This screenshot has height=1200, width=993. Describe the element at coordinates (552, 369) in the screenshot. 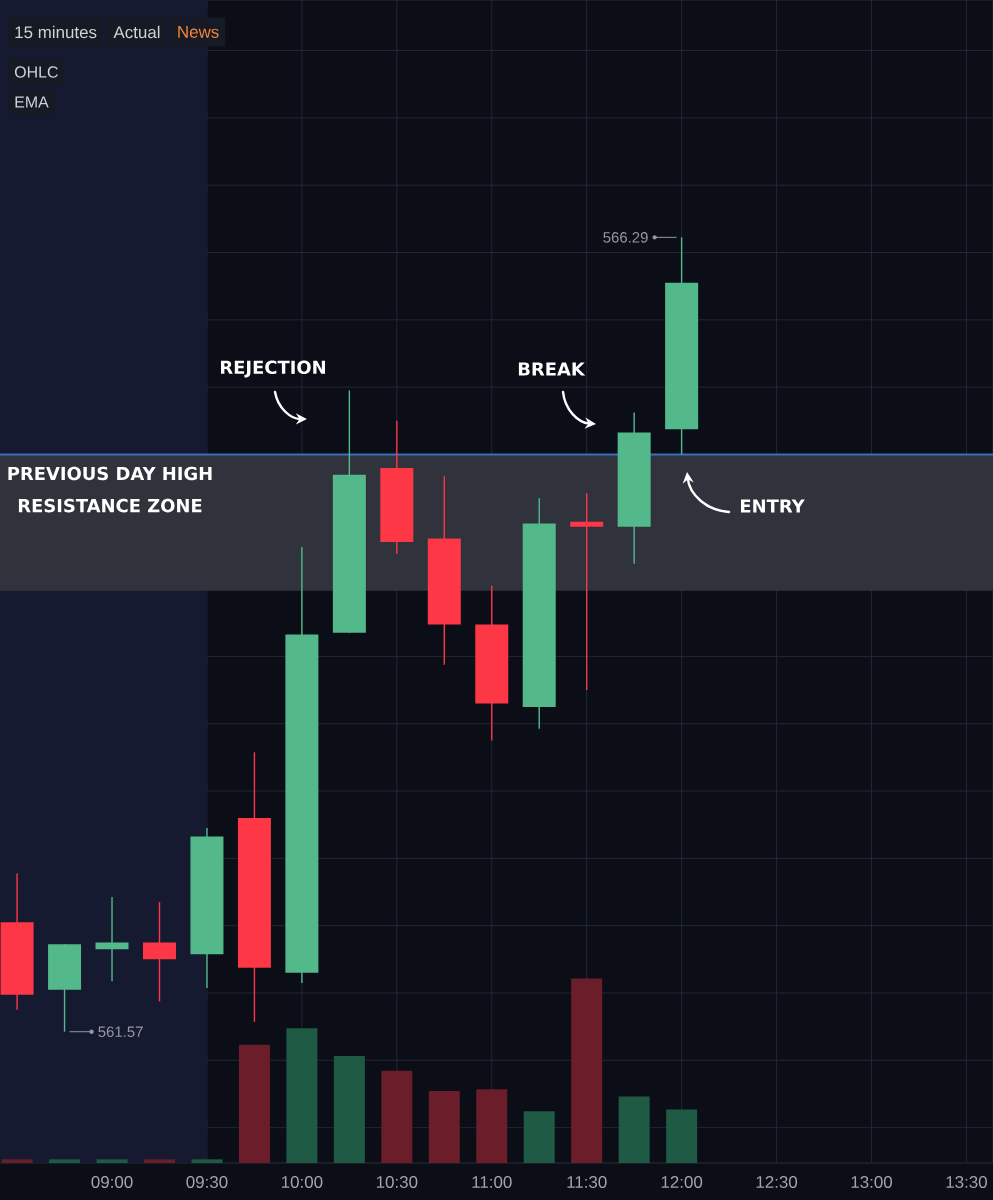

I see `annotation: BREAK` at that location.